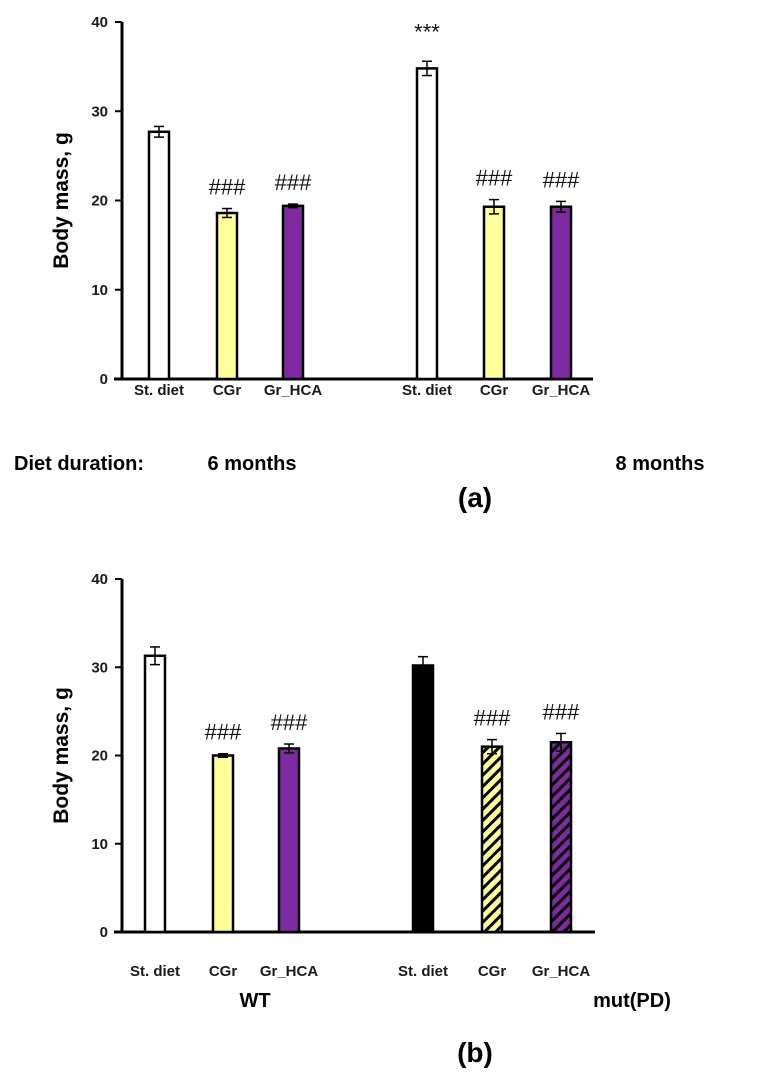 Image resolution: width=759 pixels, height=1085 pixels. Describe the element at coordinates (660, 464) in the screenshot. I see `group-label: 8 months` at that location.